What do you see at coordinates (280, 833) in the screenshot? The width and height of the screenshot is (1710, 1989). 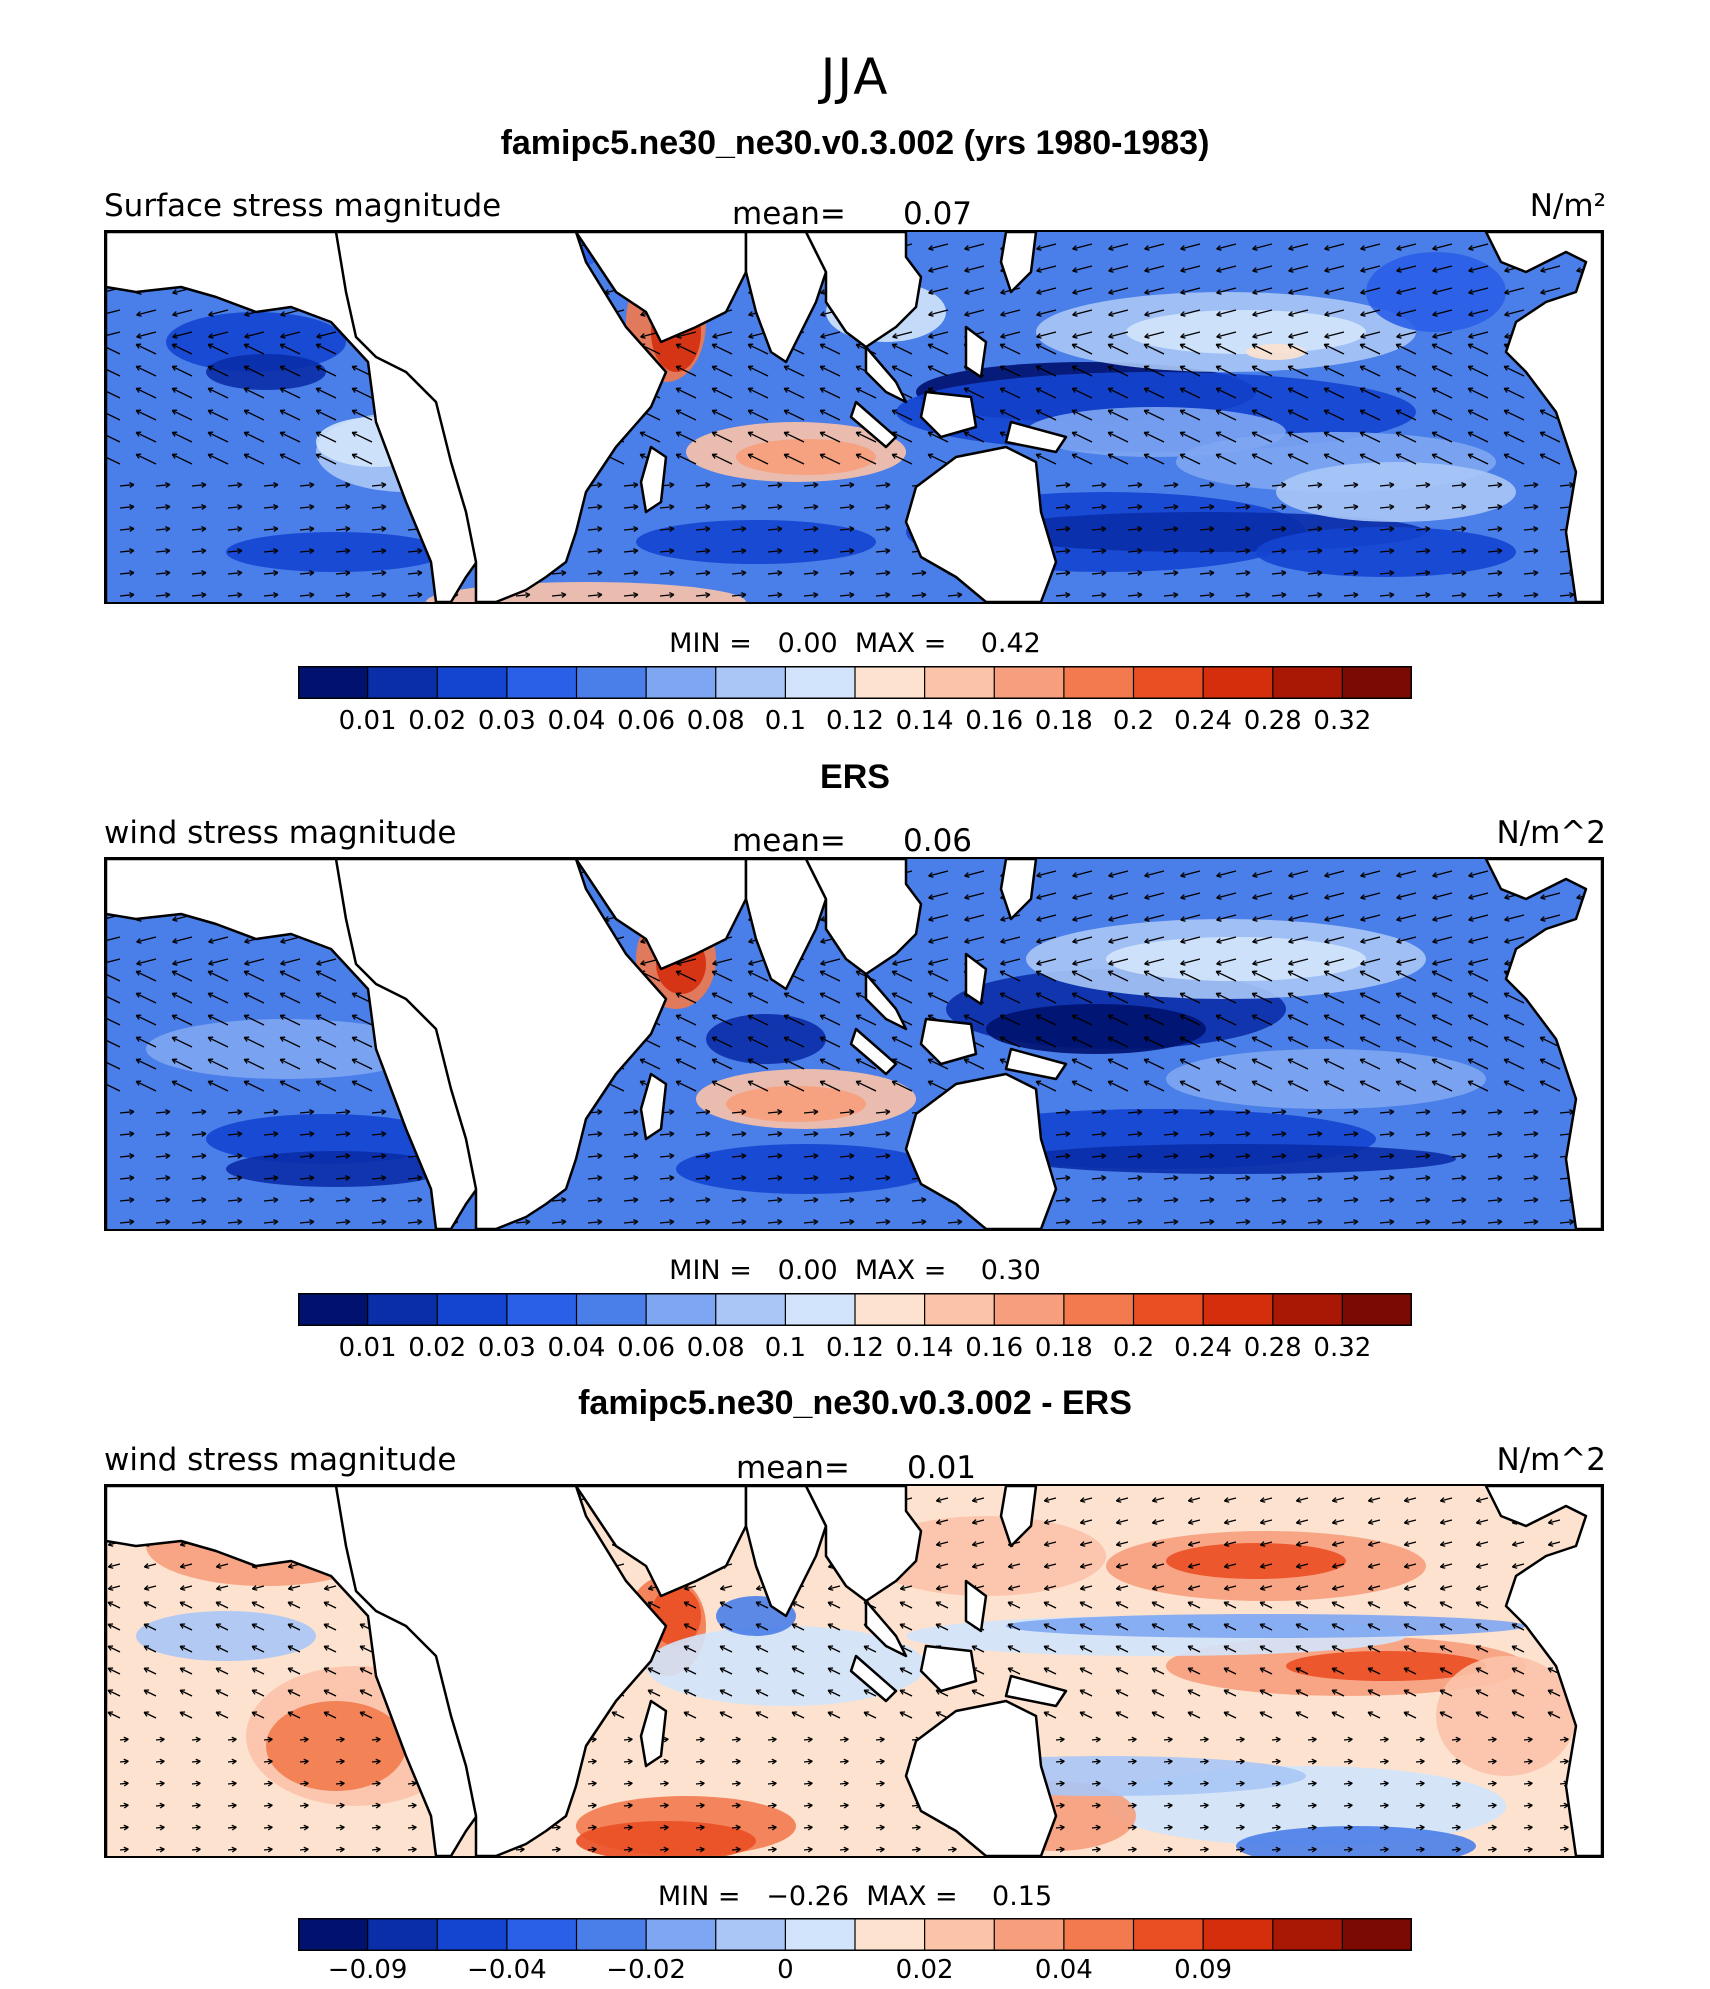 I see `variable-label-obs: wind stress magnitude` at bounding box center [280, 833].